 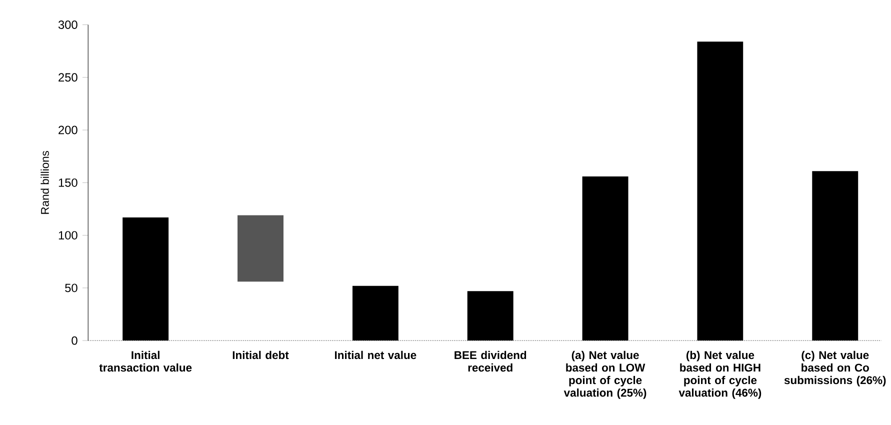 What do you see at coordinates (490, 361) in the screenshot?
I see `x-tick-label: BEE dividend received` at bounding box center [490, 361].